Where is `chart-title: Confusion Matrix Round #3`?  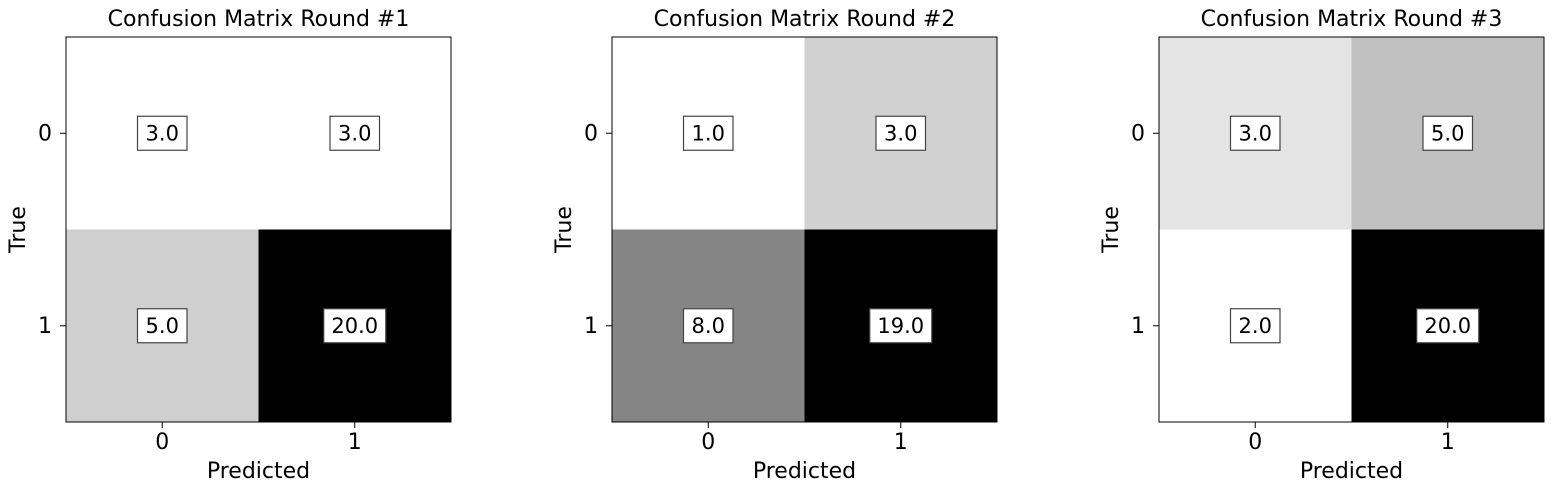
chart-title: Confusion Matrix Round #3 is located at coordinates (1352, 19).